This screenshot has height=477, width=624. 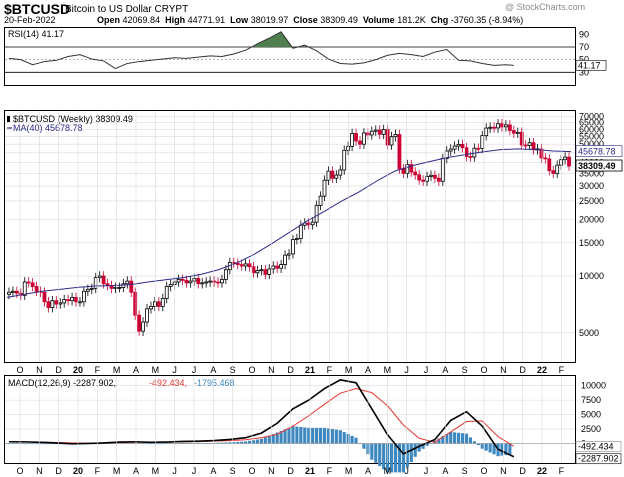 What do you see at coordinates (596, 446) in the screenshot?
I see `macd-signal-last-label: -492.434` at bounding box center [596, 446].